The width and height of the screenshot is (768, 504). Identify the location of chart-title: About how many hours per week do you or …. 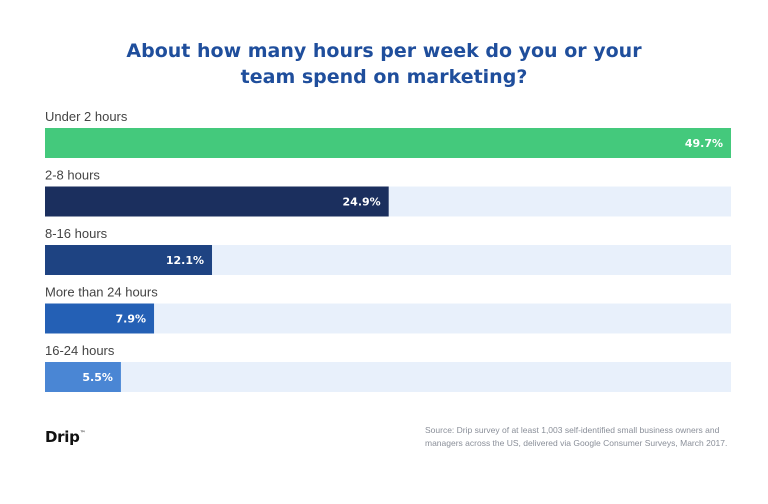
(384, 64).